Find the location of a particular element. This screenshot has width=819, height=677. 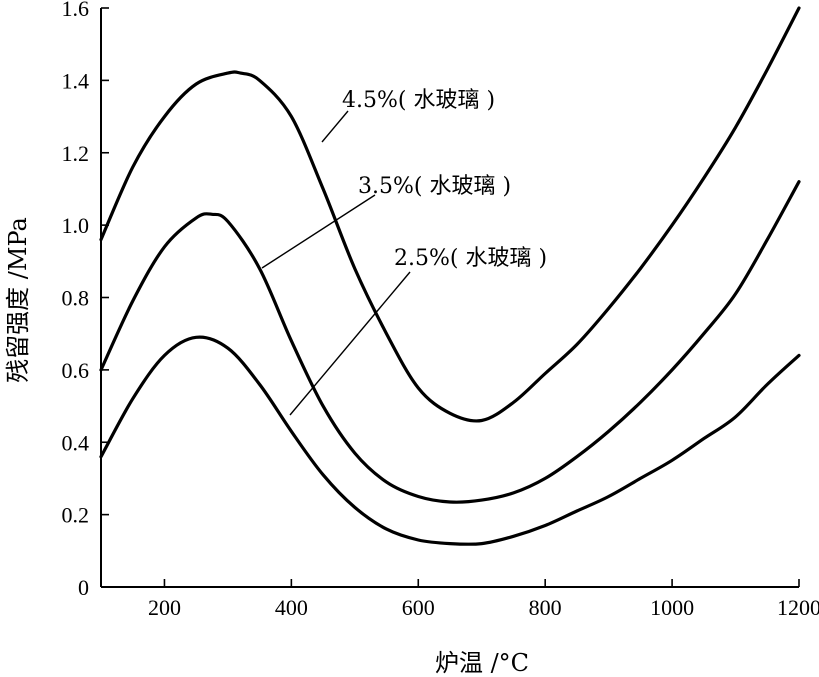

y-tick-label: 1.6 is located at coordinates (76, 10).